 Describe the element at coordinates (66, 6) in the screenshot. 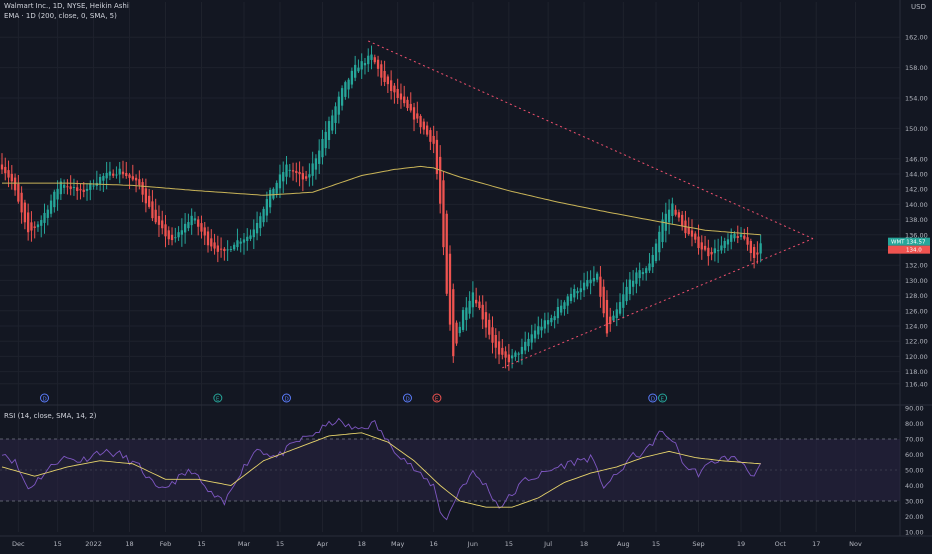

I see `symbol-legend: Walmart Inc., 1D, NYSE, Heikin Ashi` at that location.